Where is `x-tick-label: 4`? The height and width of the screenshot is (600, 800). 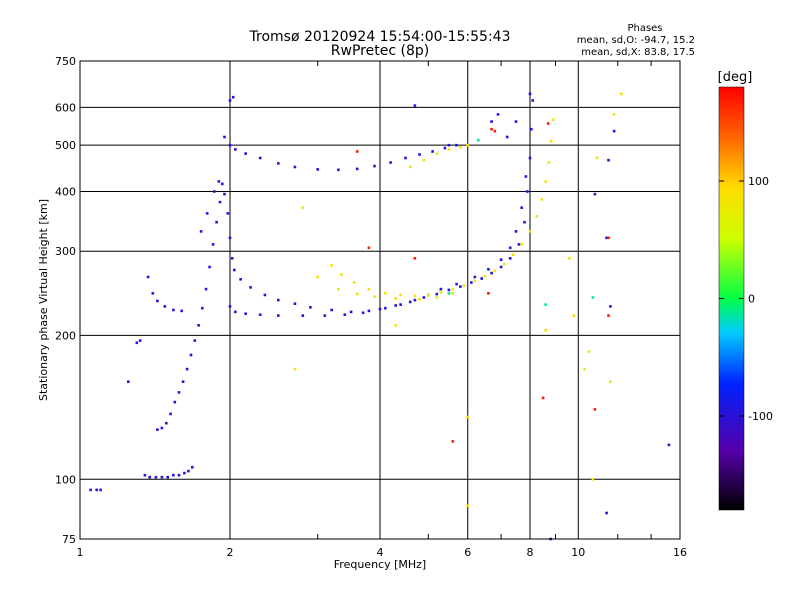 x-tick-label: 4 is located at coordinates (380, 552).